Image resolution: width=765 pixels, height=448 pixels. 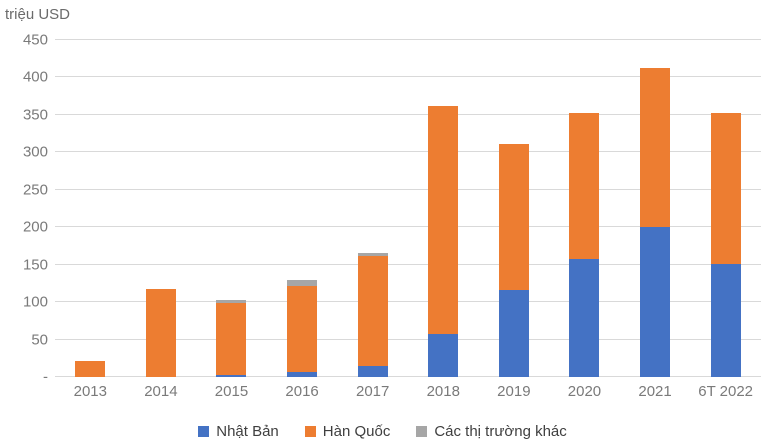 I want to click on stacked-bar-2013, so click(x=90, y=208).